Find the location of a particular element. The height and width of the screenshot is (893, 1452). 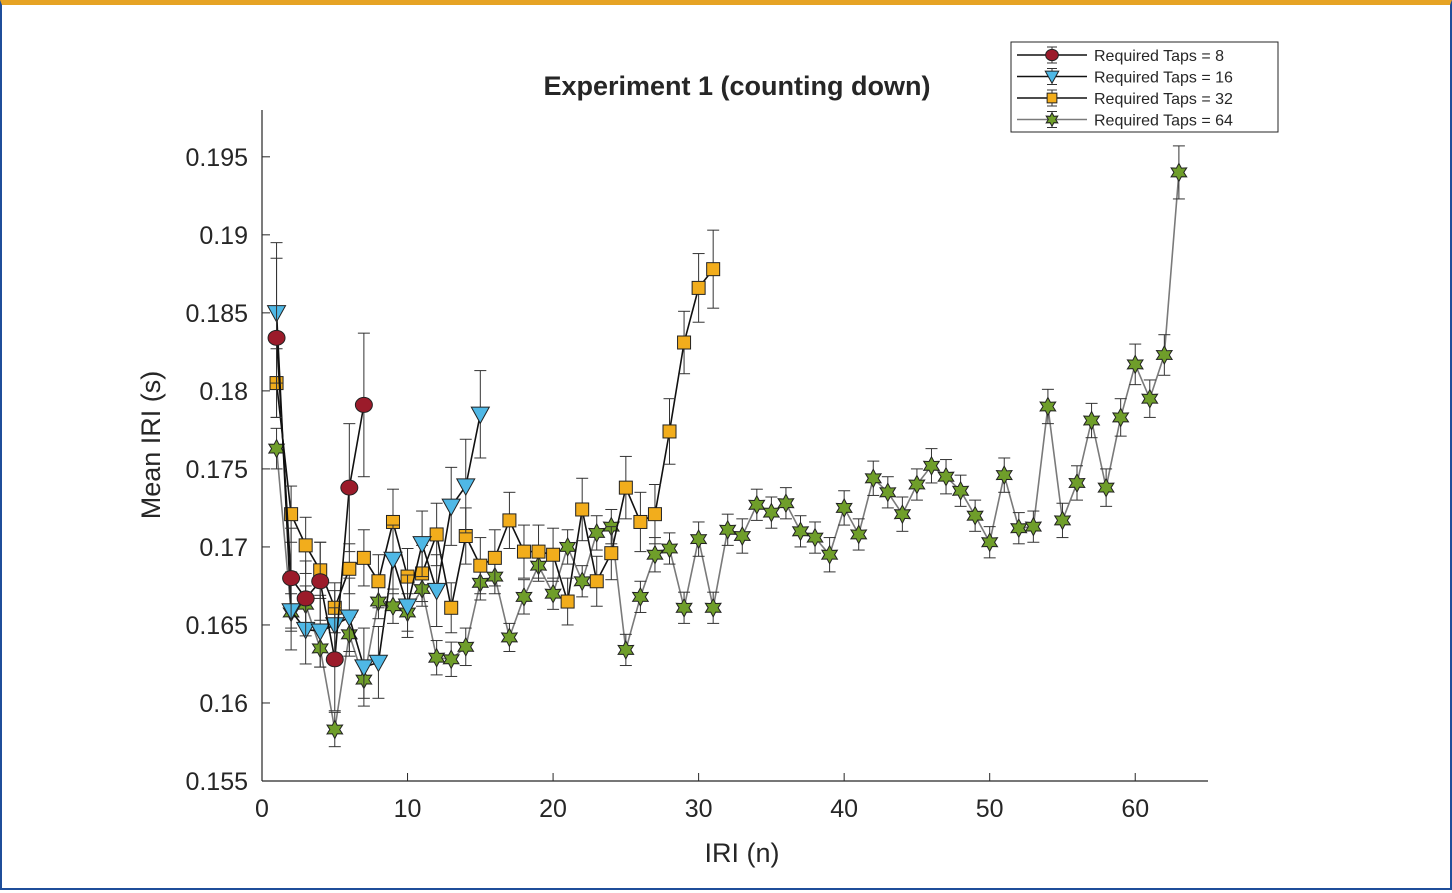

x-tick-label: 30 is located at coordinates (699, 809).